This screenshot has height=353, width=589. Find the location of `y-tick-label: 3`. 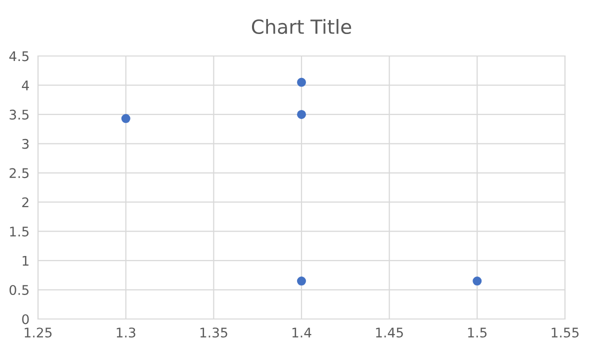

y-tick-label: 3 is located at coordinates (25, 143).